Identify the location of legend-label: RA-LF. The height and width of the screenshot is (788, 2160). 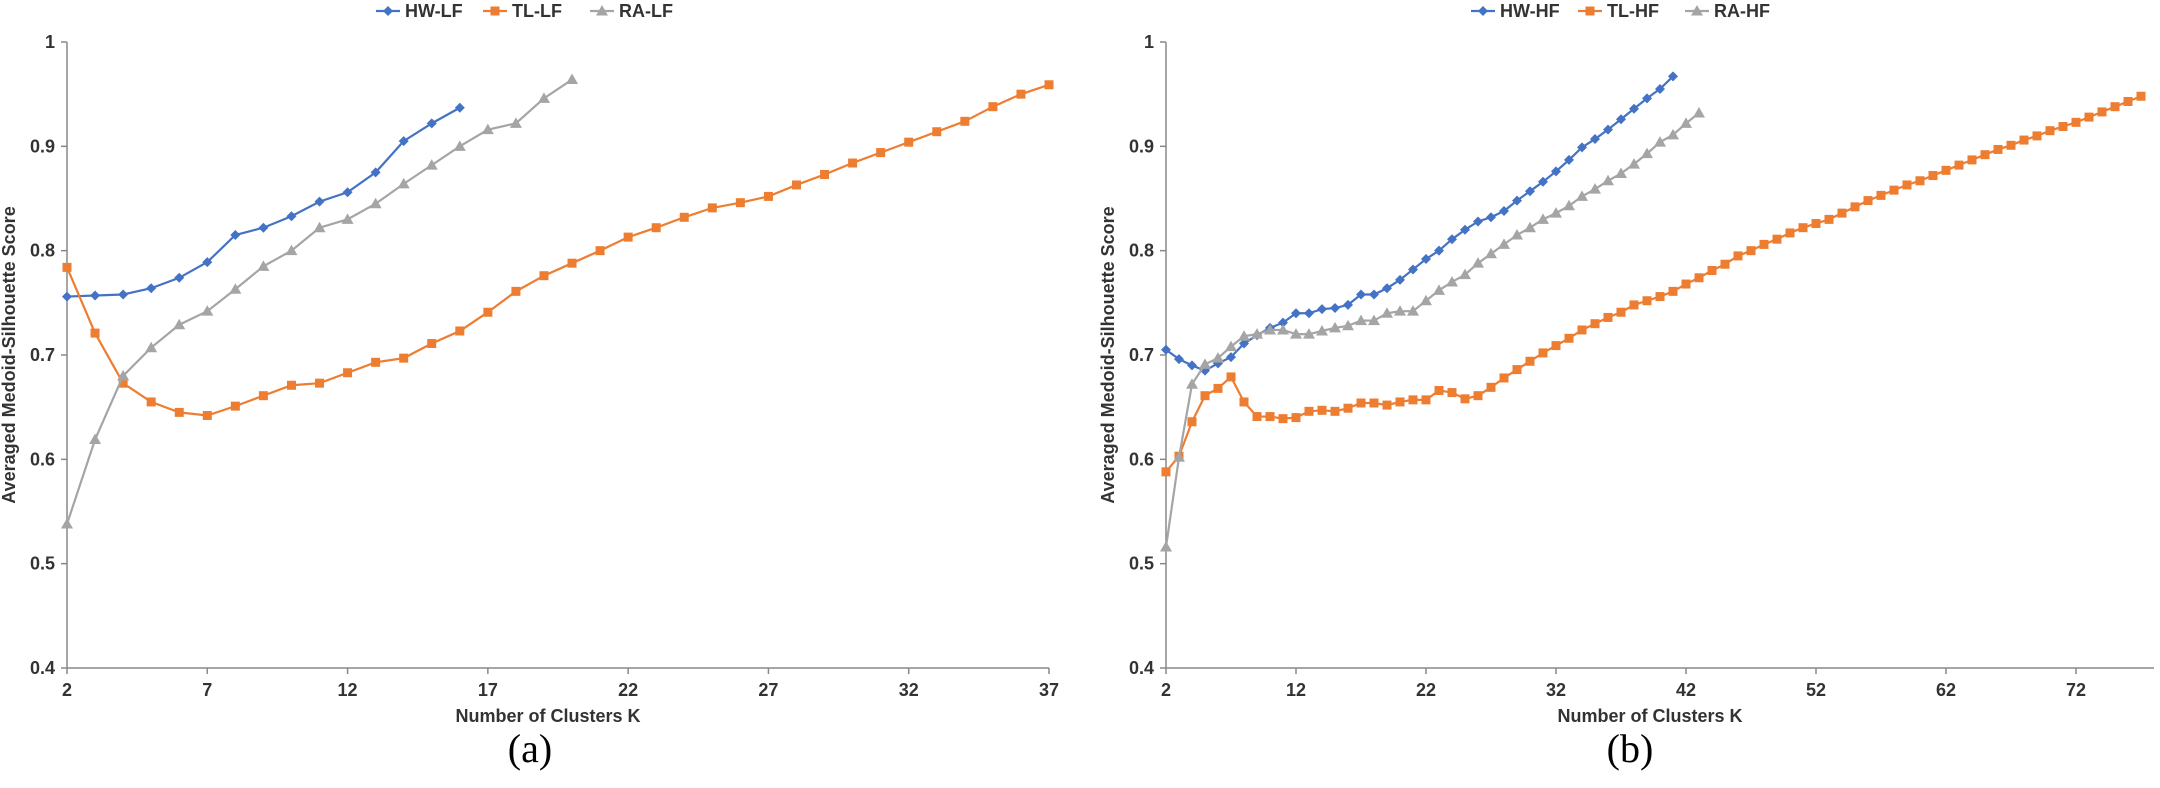
(646, 11).